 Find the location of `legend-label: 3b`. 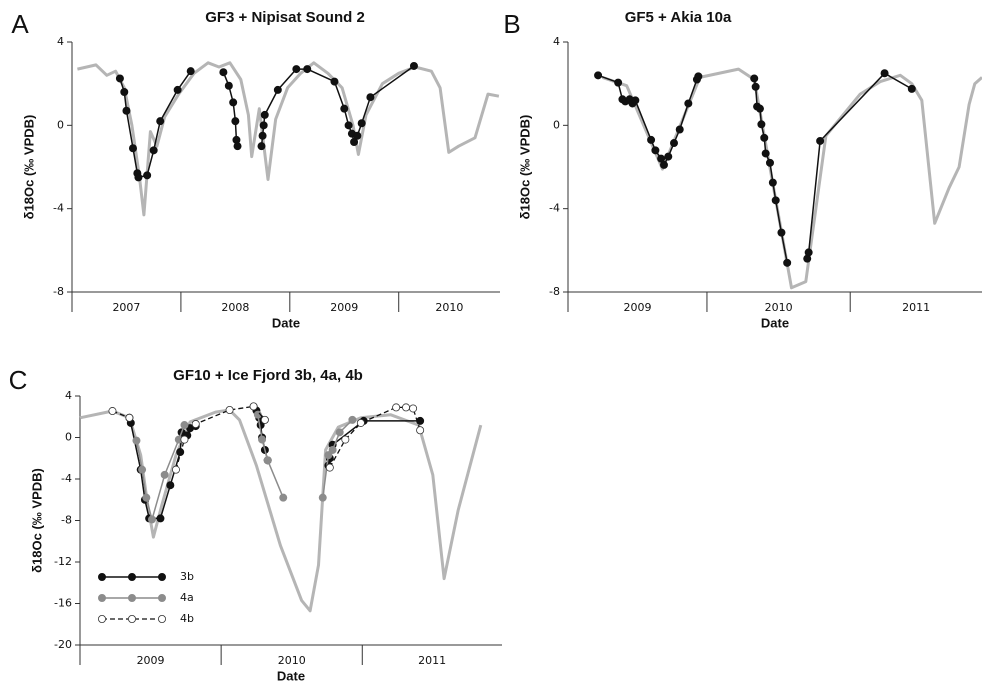

legend-label: 3b is located at coordinates (187, 576).